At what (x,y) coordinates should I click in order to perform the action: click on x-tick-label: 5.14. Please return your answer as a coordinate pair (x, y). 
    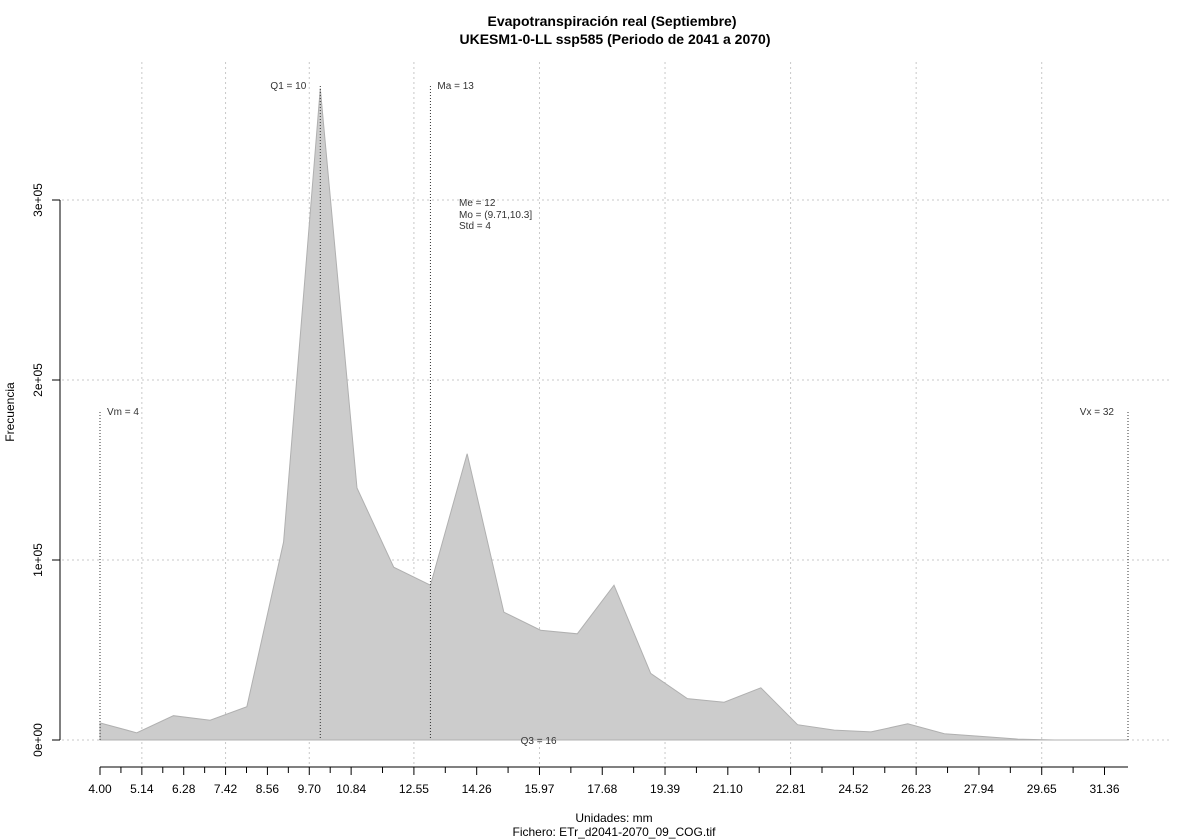
    Looking at the image, I should click on (142, 789).